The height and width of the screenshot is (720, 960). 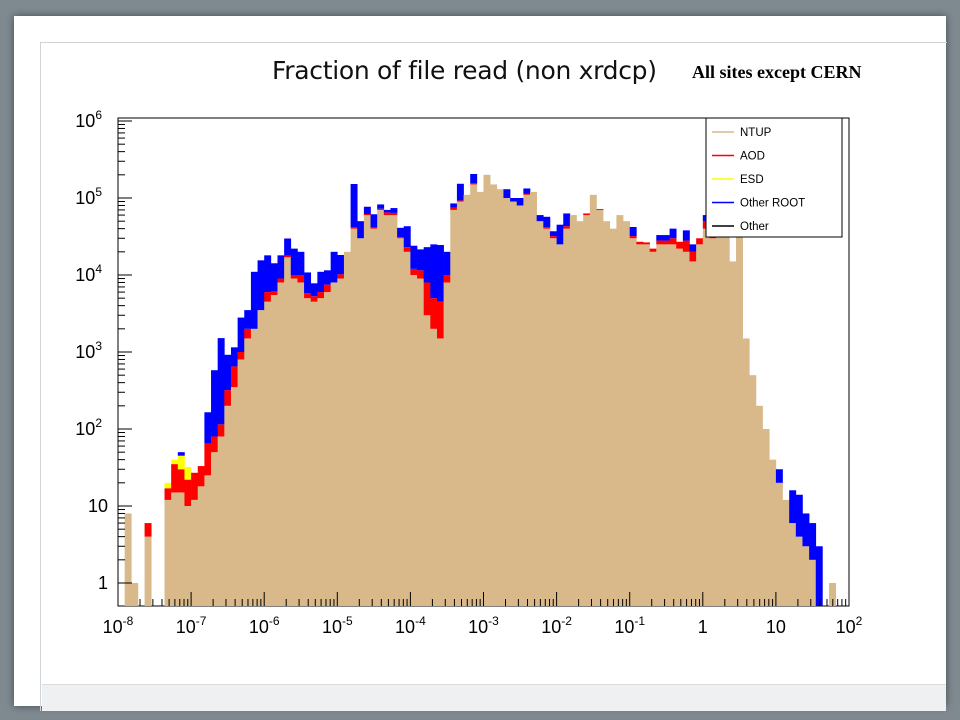 I want to click on x-tick-label: 10⁻⁶, so click(x=264, y=625).